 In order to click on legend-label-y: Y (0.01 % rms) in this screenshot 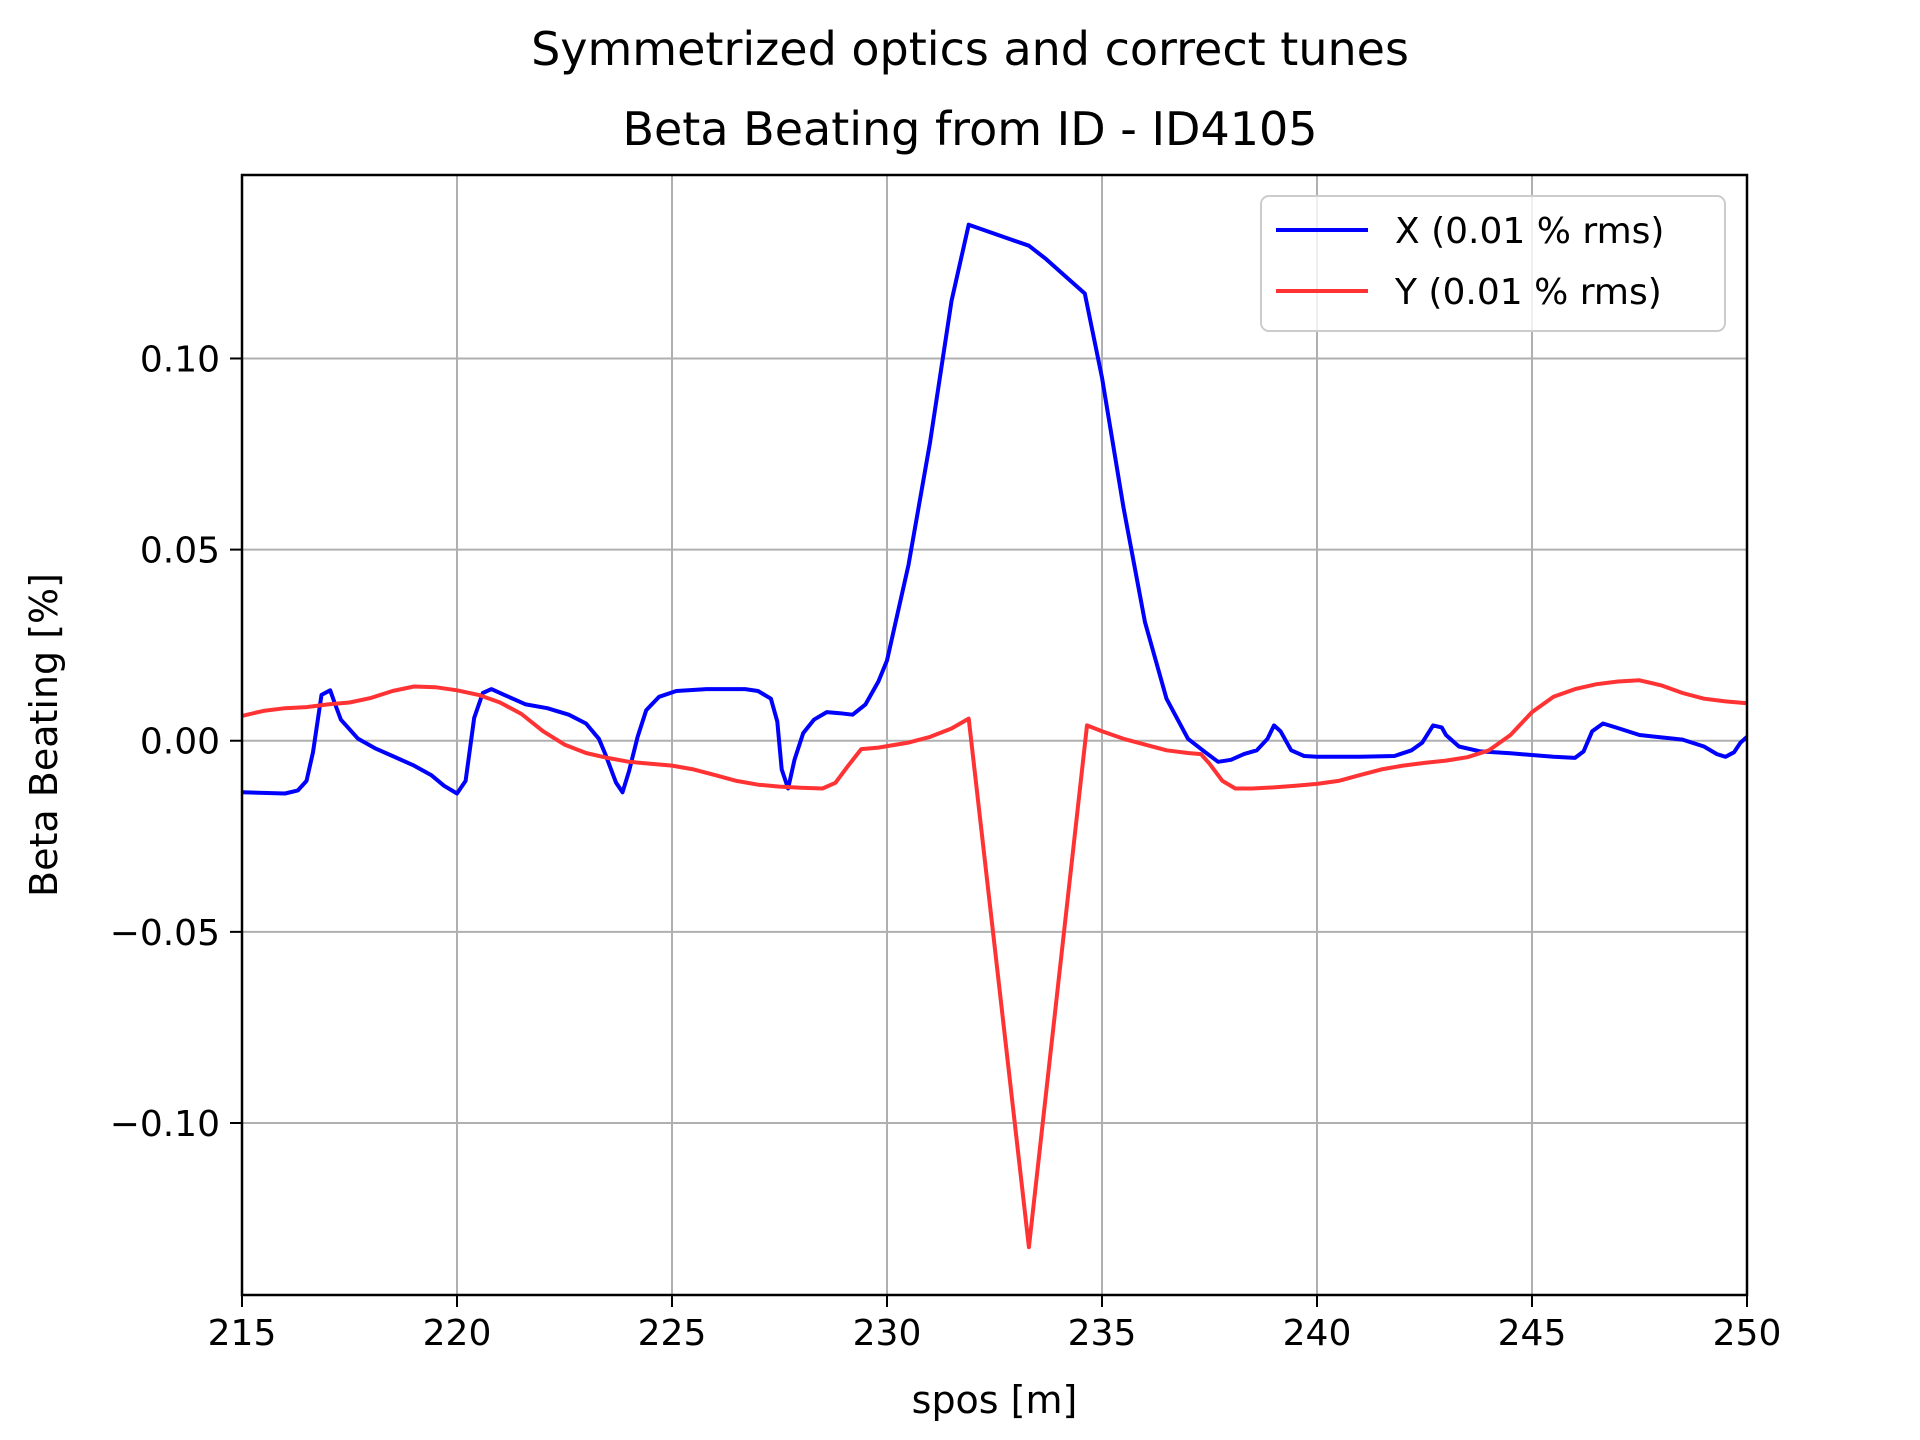, I will do `click(1528, 292)`.